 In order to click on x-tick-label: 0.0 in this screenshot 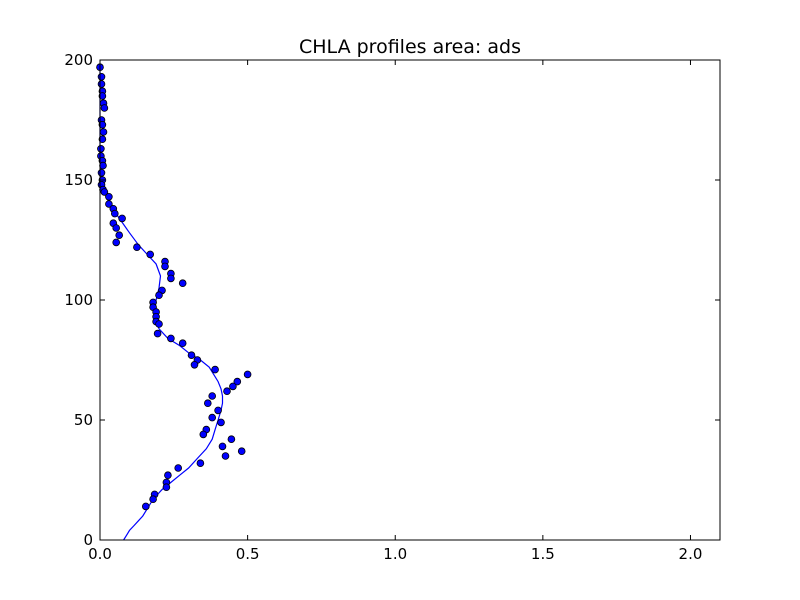, I will do `click(100, 554)`.